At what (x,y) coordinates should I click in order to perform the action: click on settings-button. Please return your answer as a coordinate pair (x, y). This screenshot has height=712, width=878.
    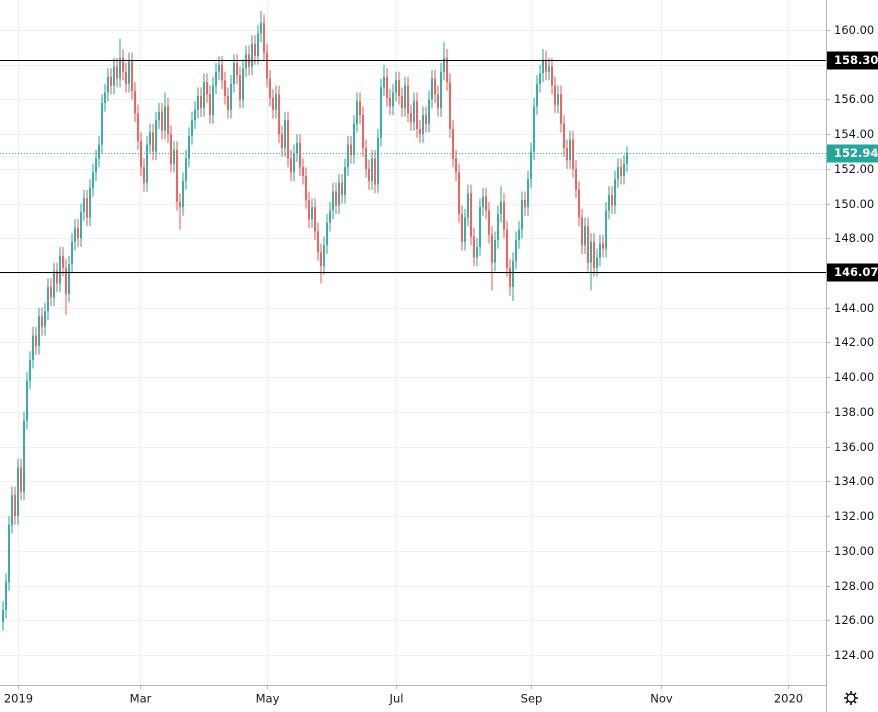
    Looking at the image, I should click on (851, 698).